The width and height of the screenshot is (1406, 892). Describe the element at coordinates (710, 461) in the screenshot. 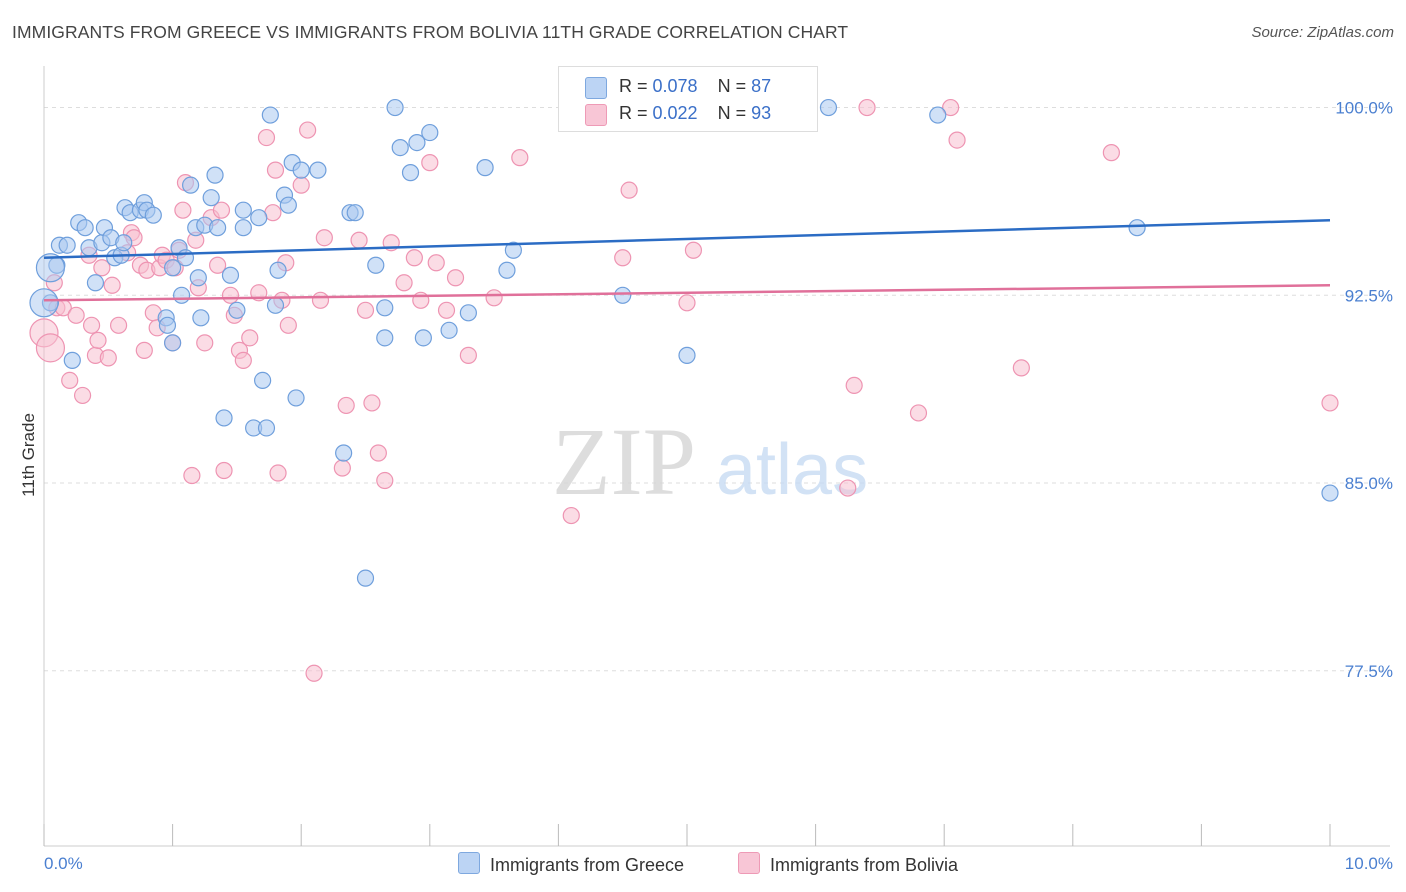

I see `watermark: ZIP atlas` at that location.